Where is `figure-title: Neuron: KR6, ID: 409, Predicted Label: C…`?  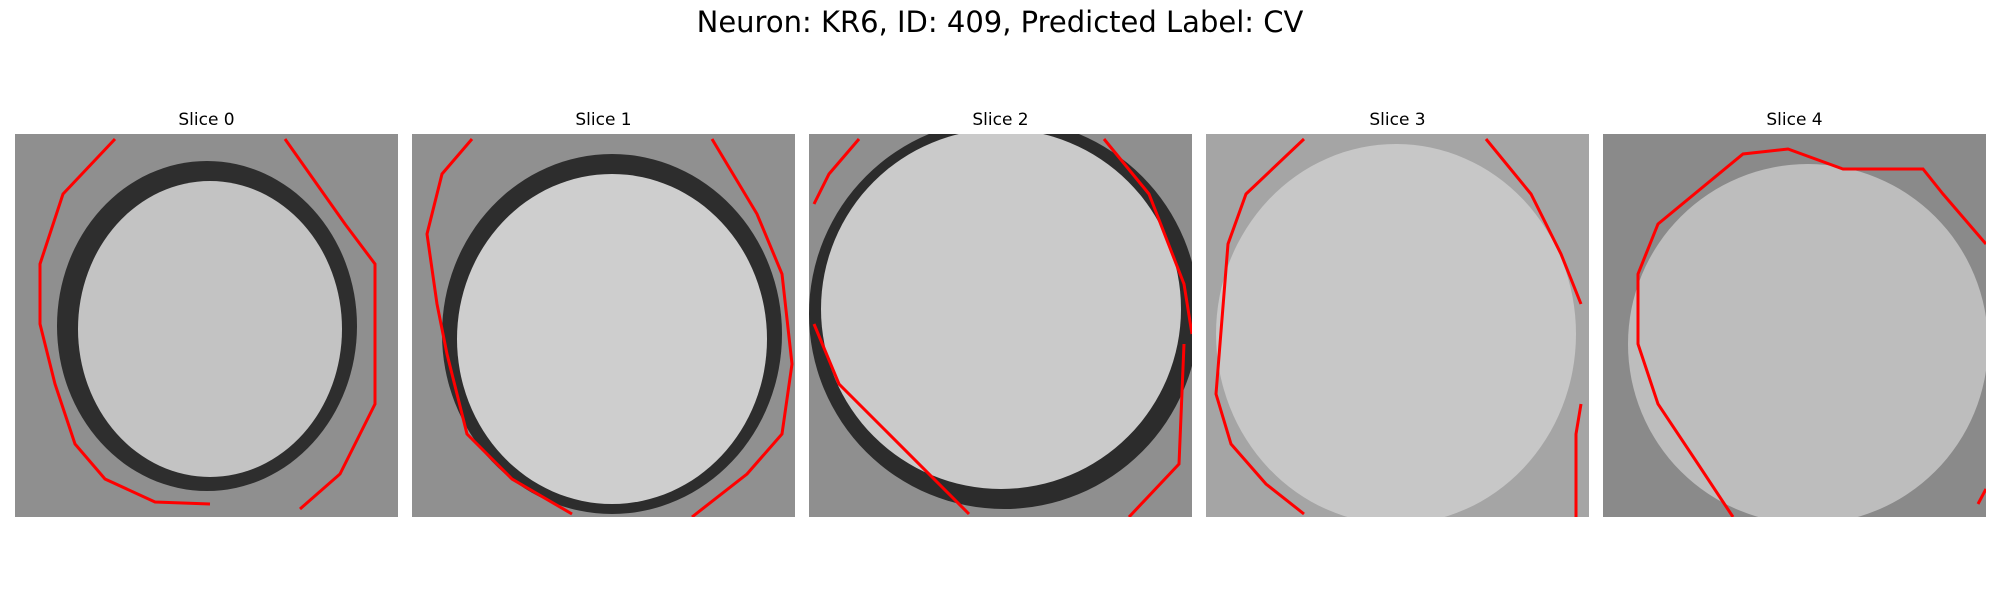 figure-title: Neuron: KR6, ID: 409, Predicted Label: C… is located at coordinates (1000, 22).